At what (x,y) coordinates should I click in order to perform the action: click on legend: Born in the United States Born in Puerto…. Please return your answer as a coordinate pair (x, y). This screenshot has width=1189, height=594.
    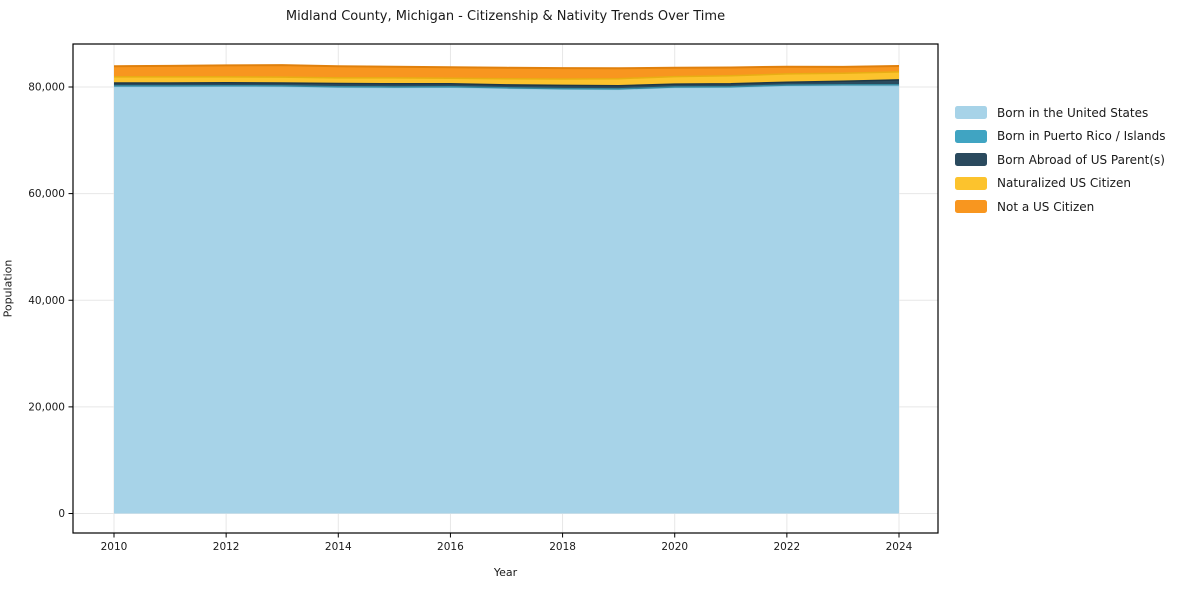
    Looking at the image, I should click on (1060, 159).